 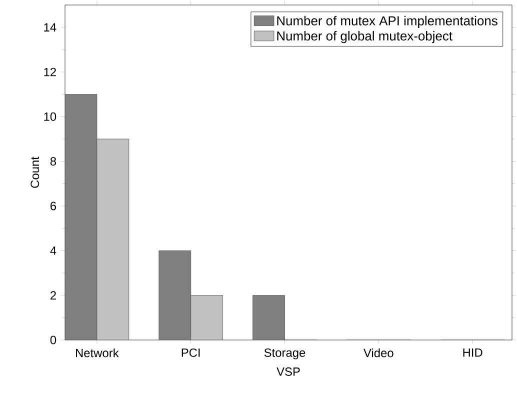 What do you see at coordinates (285, 354) in the screenshot?
I see `x-tick-label: Storage` at bounding box center [285, 354].